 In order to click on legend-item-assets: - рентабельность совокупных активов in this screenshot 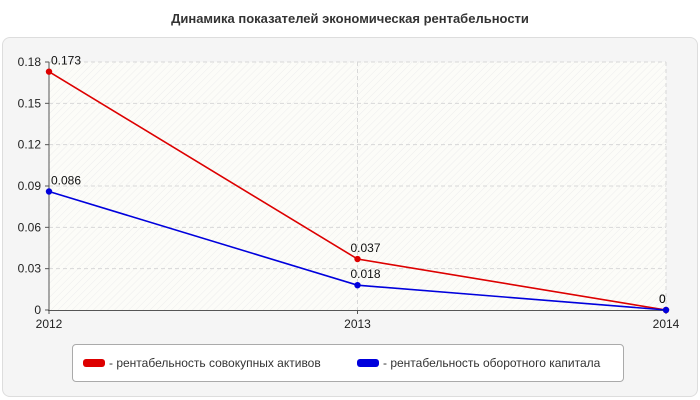, I will do `click(202, 363)`.